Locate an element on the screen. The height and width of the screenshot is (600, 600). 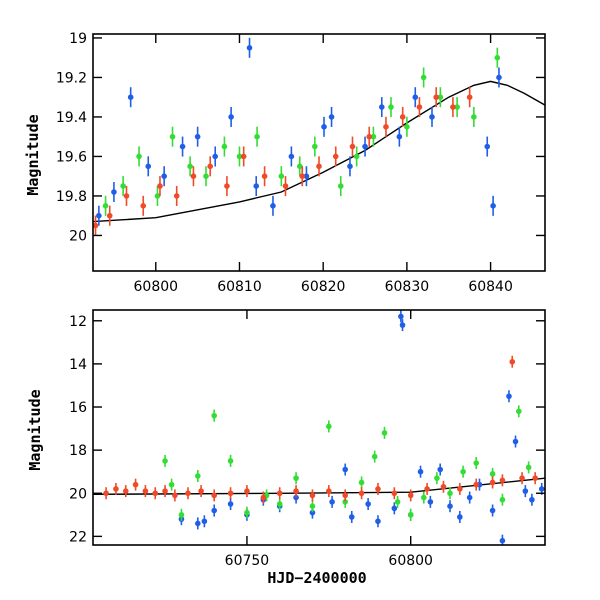
y-tick-label: 16 is located at coordinates (78, 408).